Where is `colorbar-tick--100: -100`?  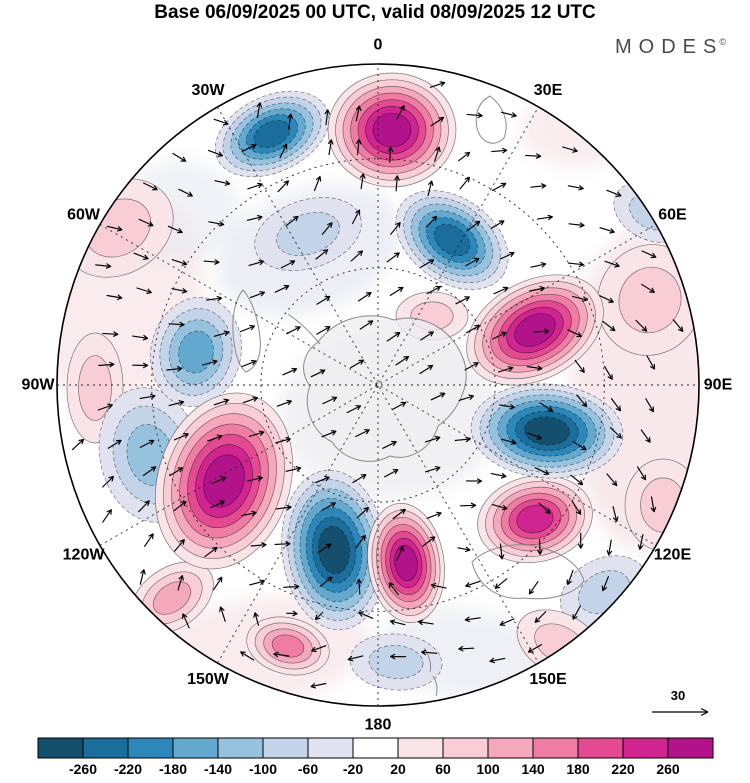
colorbar-tick--100: -100 is located at coordinates (263, 769).